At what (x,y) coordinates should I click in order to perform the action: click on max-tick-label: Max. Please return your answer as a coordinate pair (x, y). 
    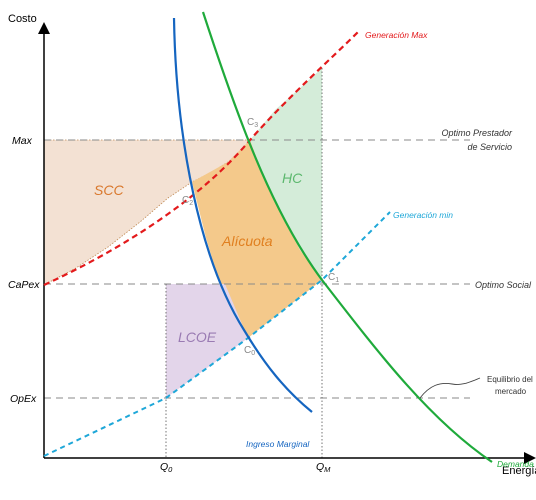
    Looking at the image, I should click on (22, 141).